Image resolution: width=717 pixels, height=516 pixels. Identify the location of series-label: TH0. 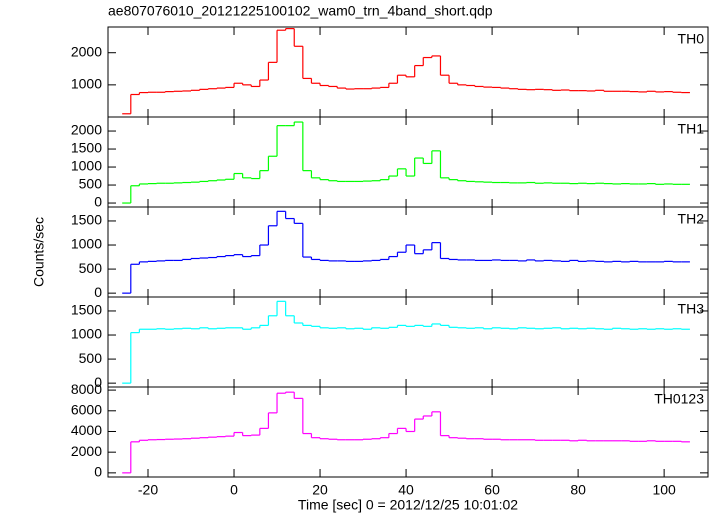
(691, 39).